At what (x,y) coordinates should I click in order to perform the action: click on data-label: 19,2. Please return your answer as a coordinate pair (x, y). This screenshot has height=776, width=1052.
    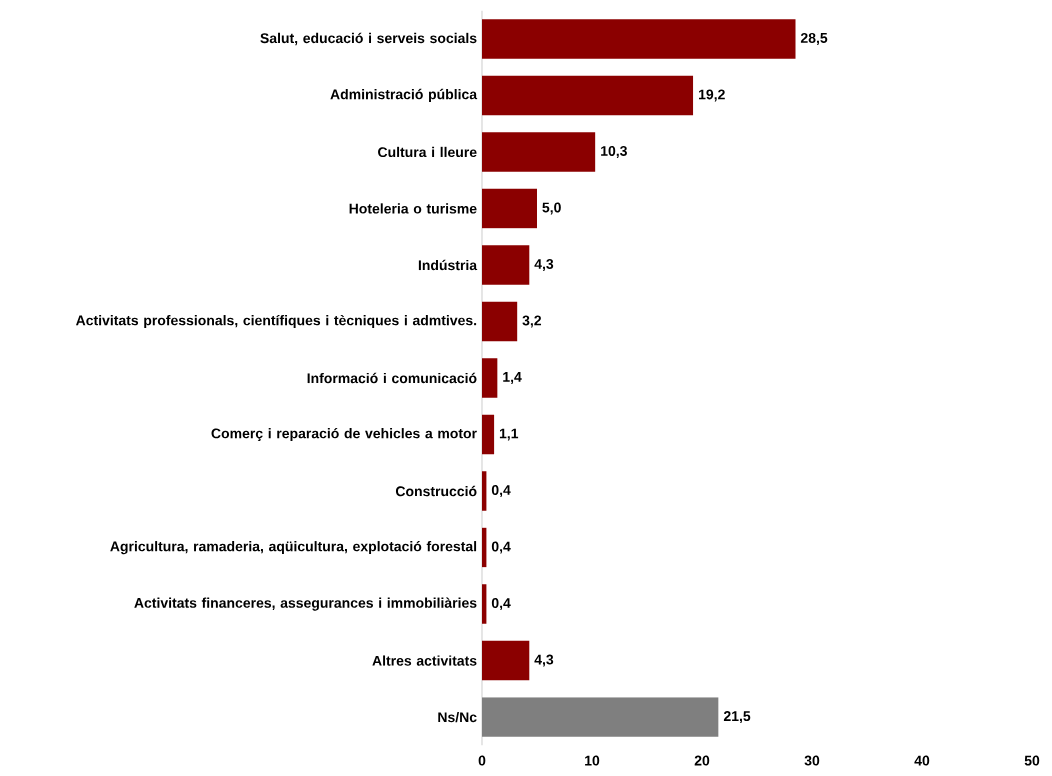
    Looking at the image, I should click on (712, 95).